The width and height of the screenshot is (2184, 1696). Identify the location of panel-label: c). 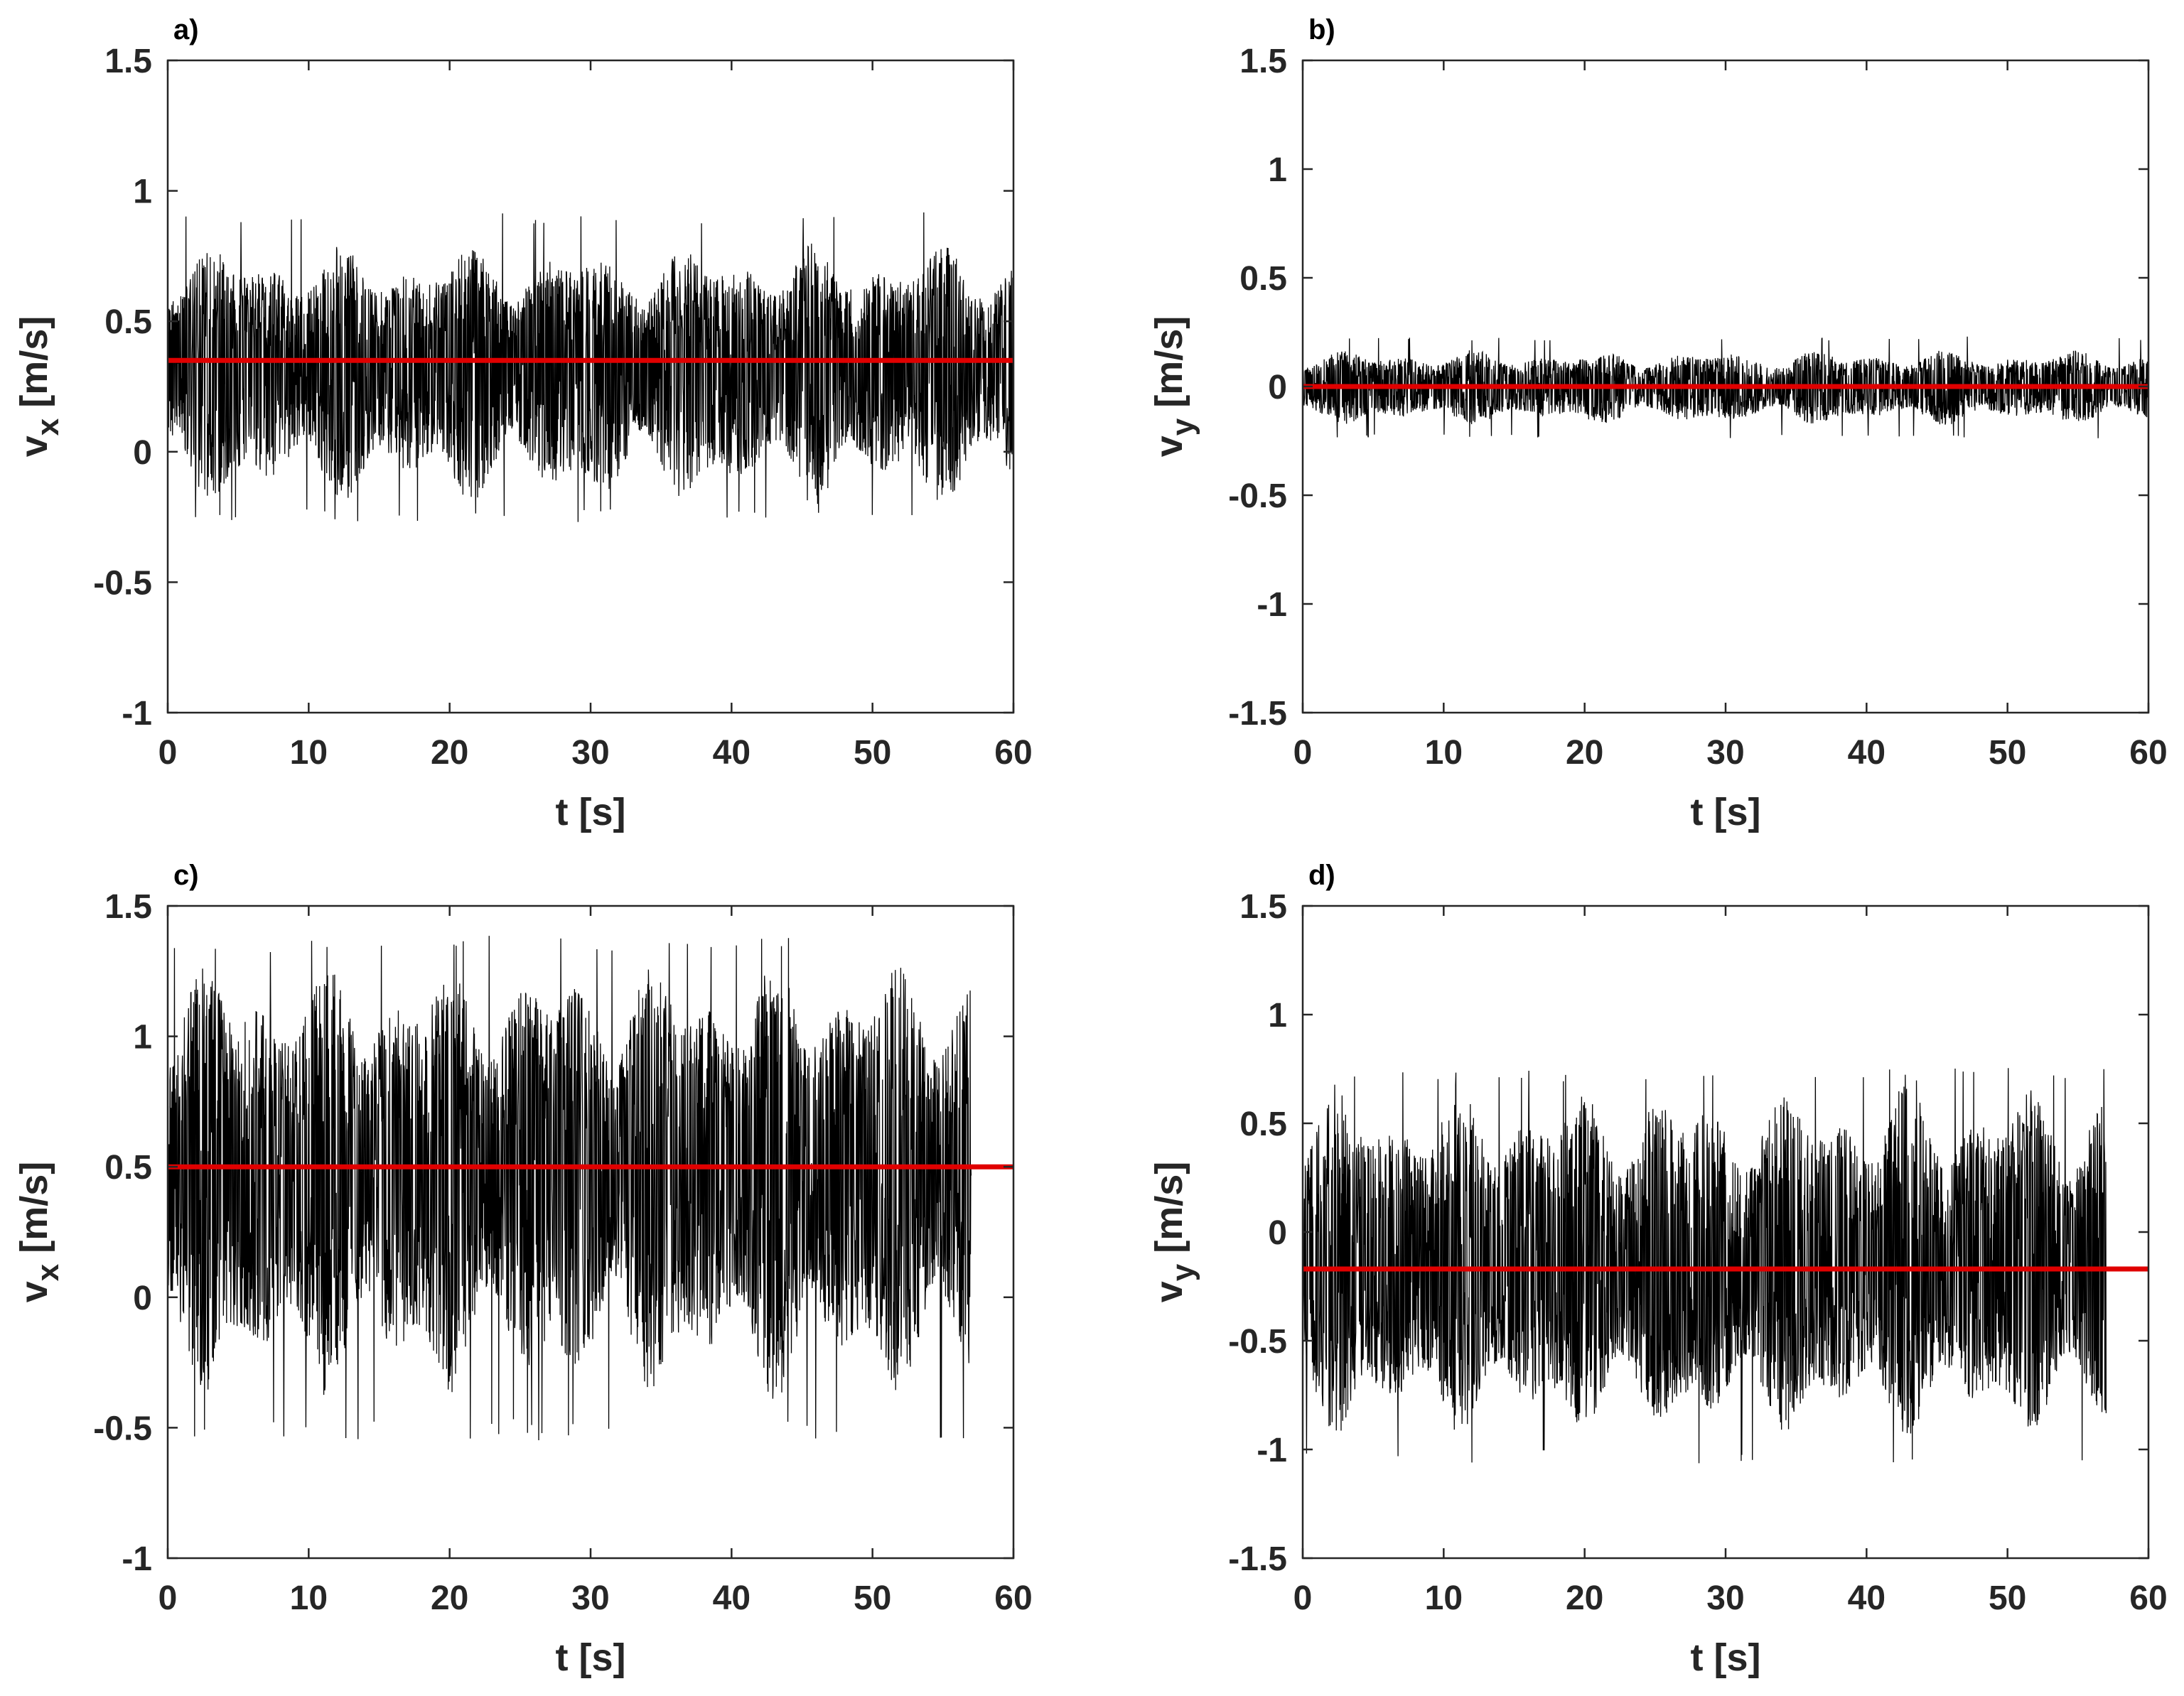
(186, 875).